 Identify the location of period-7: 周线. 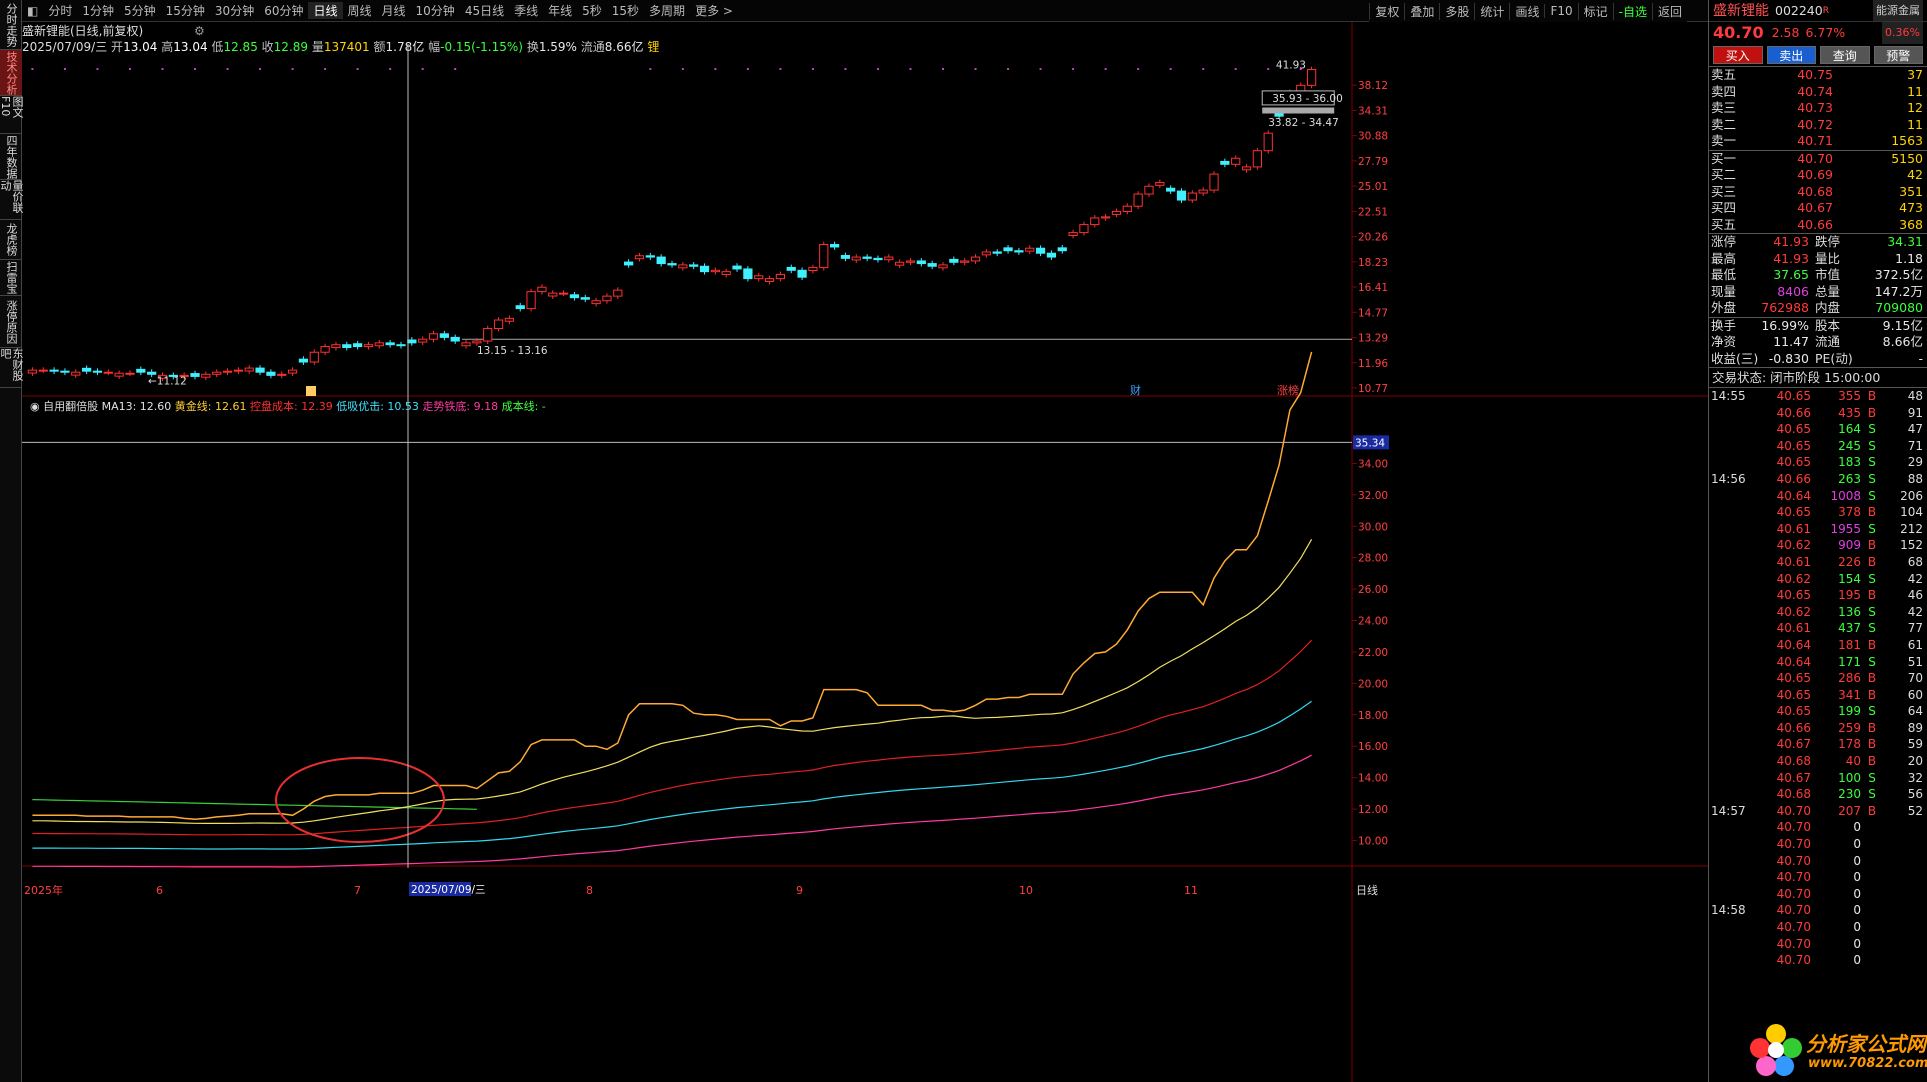
(359, 11).